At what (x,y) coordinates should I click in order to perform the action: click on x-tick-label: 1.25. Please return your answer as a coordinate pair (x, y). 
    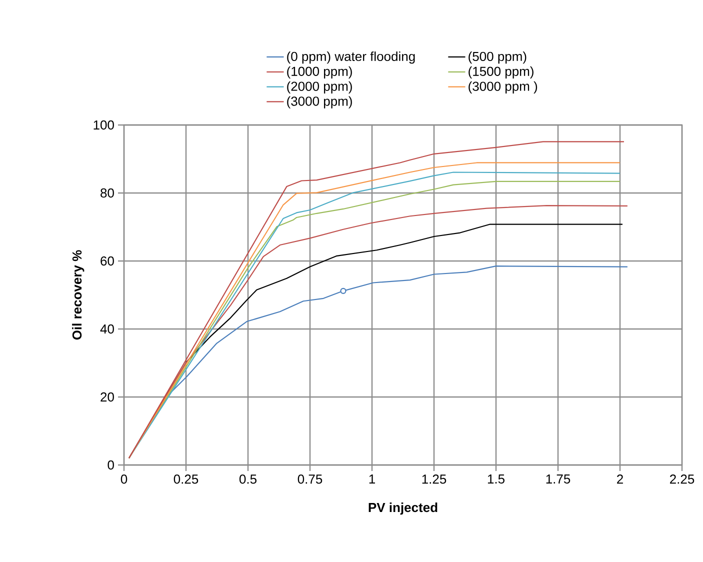
    Looking at the image, I should click on (434, 479).